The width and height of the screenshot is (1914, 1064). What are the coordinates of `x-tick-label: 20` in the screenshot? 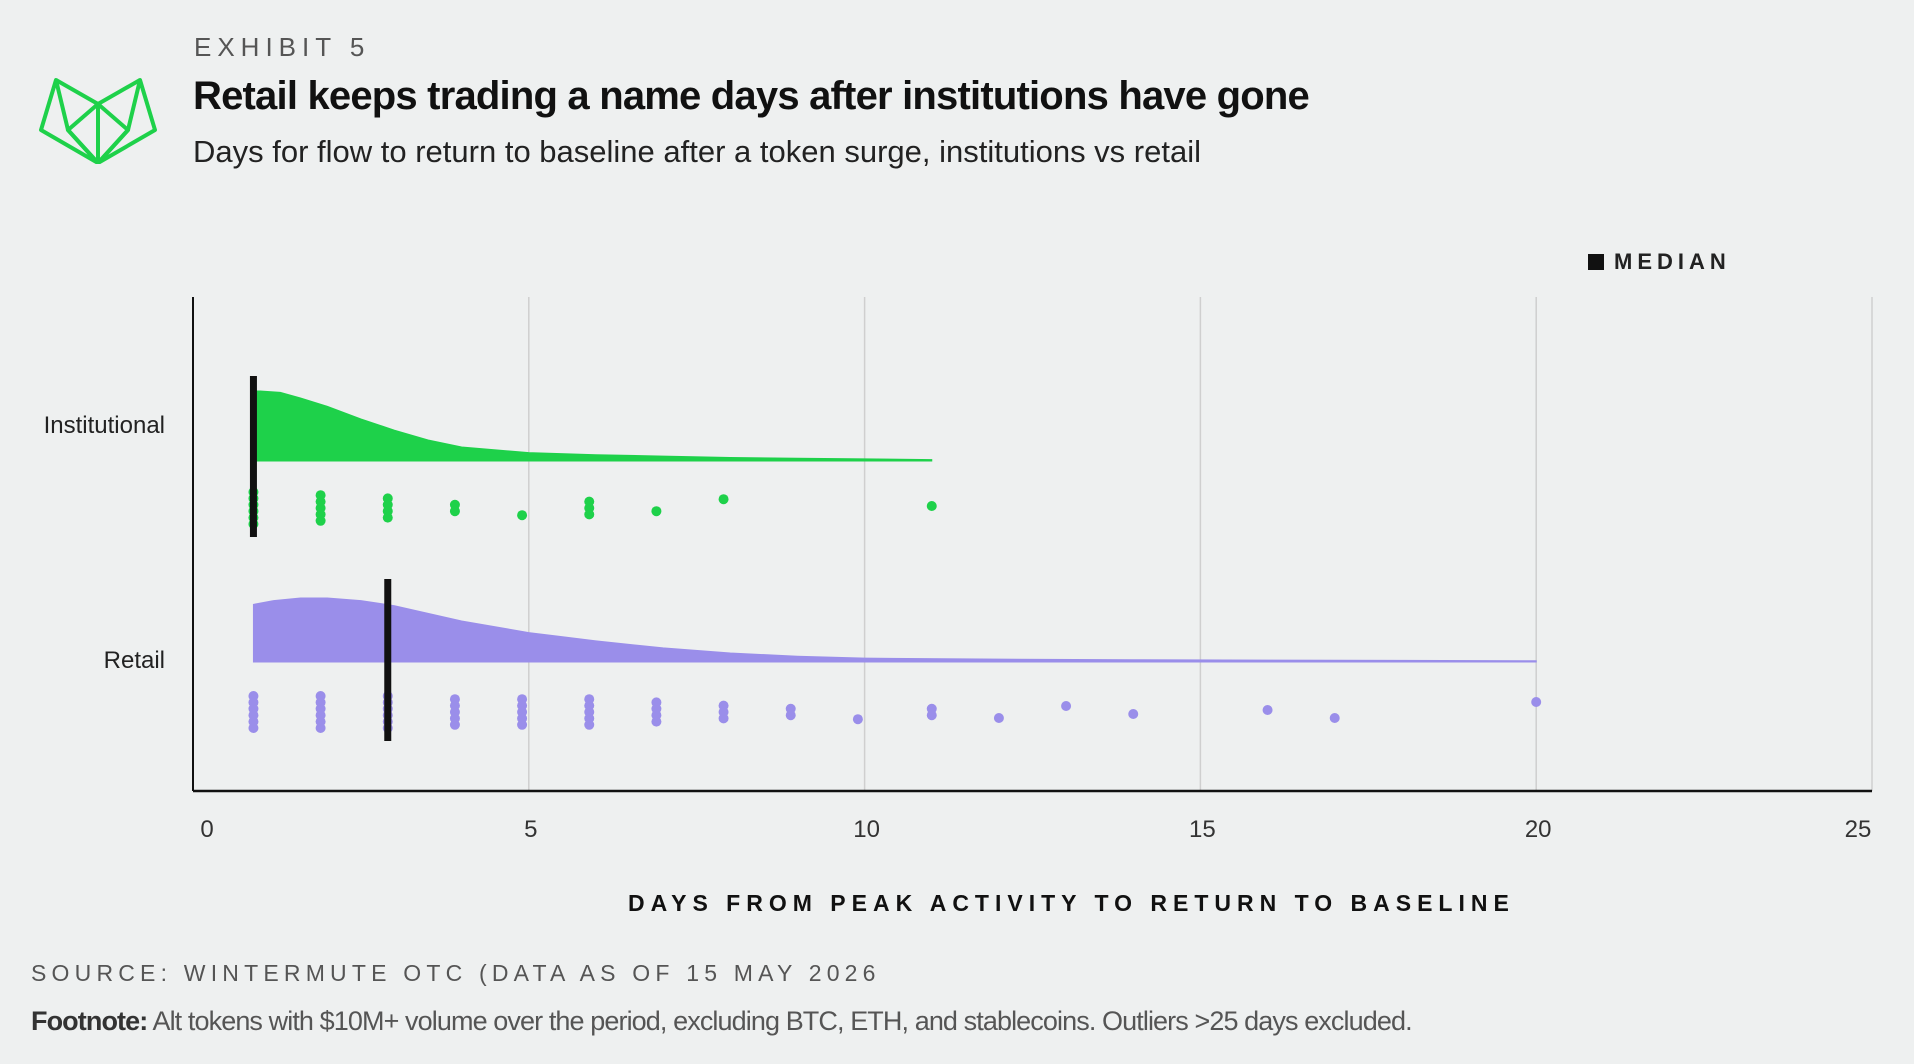 It's located at (1538, 829).